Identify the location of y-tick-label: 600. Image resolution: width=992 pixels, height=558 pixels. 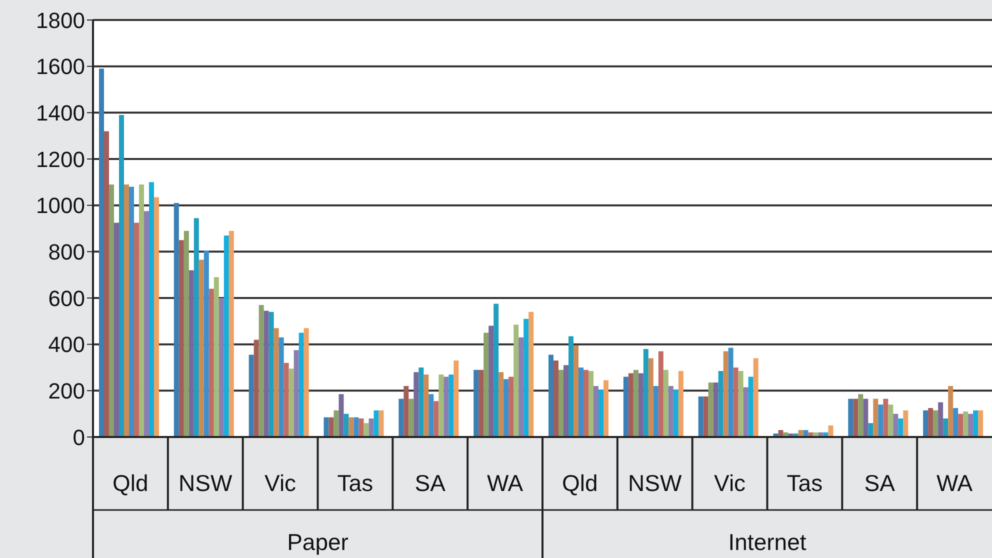
(66, 298).